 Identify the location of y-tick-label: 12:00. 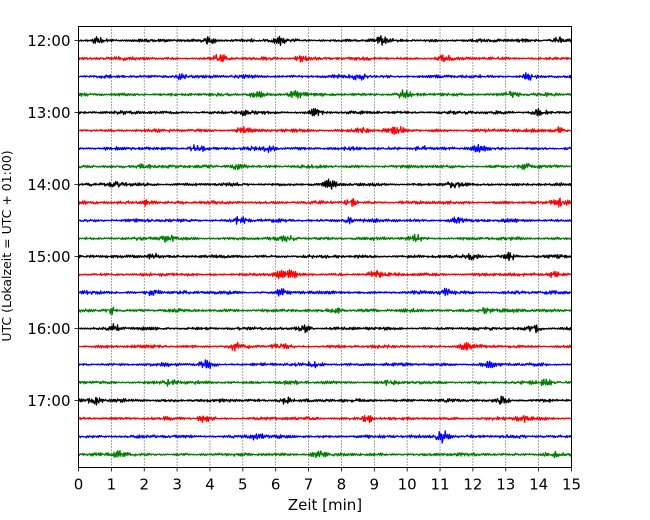
(48, 41).